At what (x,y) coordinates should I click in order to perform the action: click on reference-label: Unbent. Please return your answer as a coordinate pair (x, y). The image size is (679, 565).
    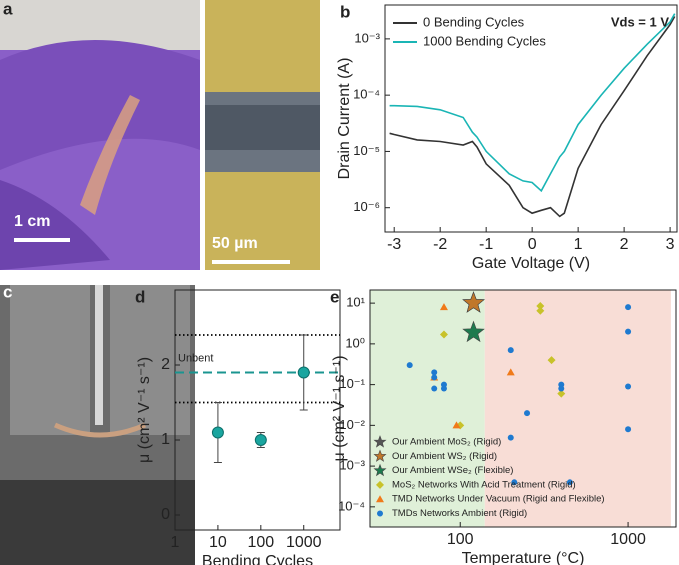
    Looking at the image, I should click on (195, 358).